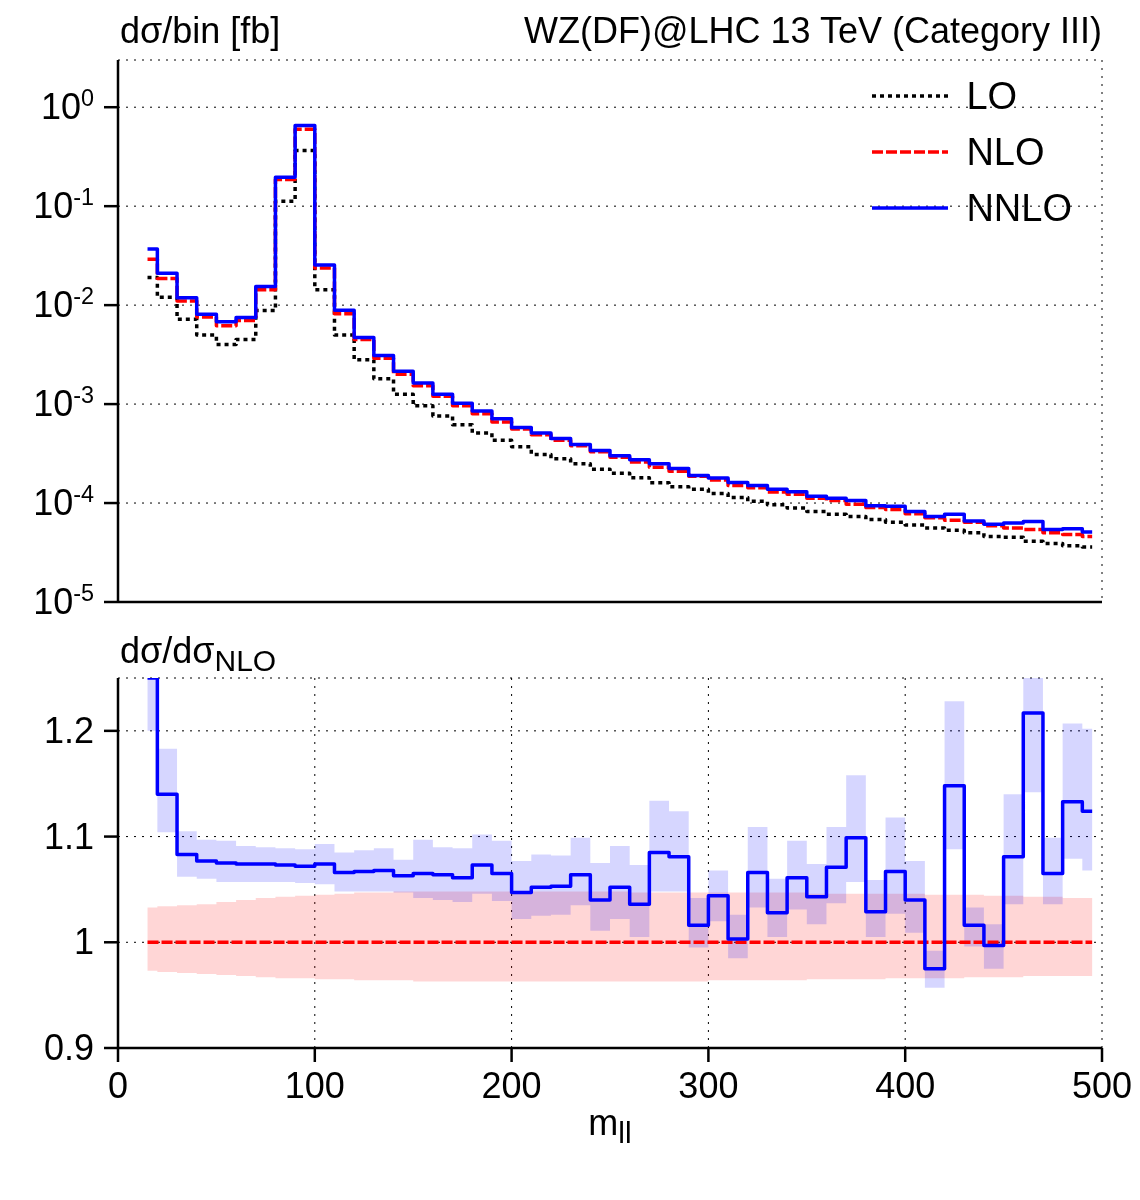  Describe the element at coordinates (1019, 208) in the screenshot. I see `legend-label: NNLO` at that location.